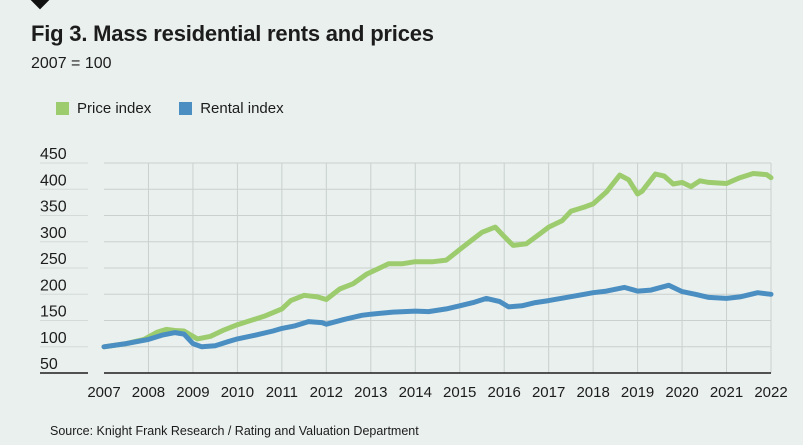 The image size is (803, 445). I want to click on x-tick-label: 2015, so click(459, 392).